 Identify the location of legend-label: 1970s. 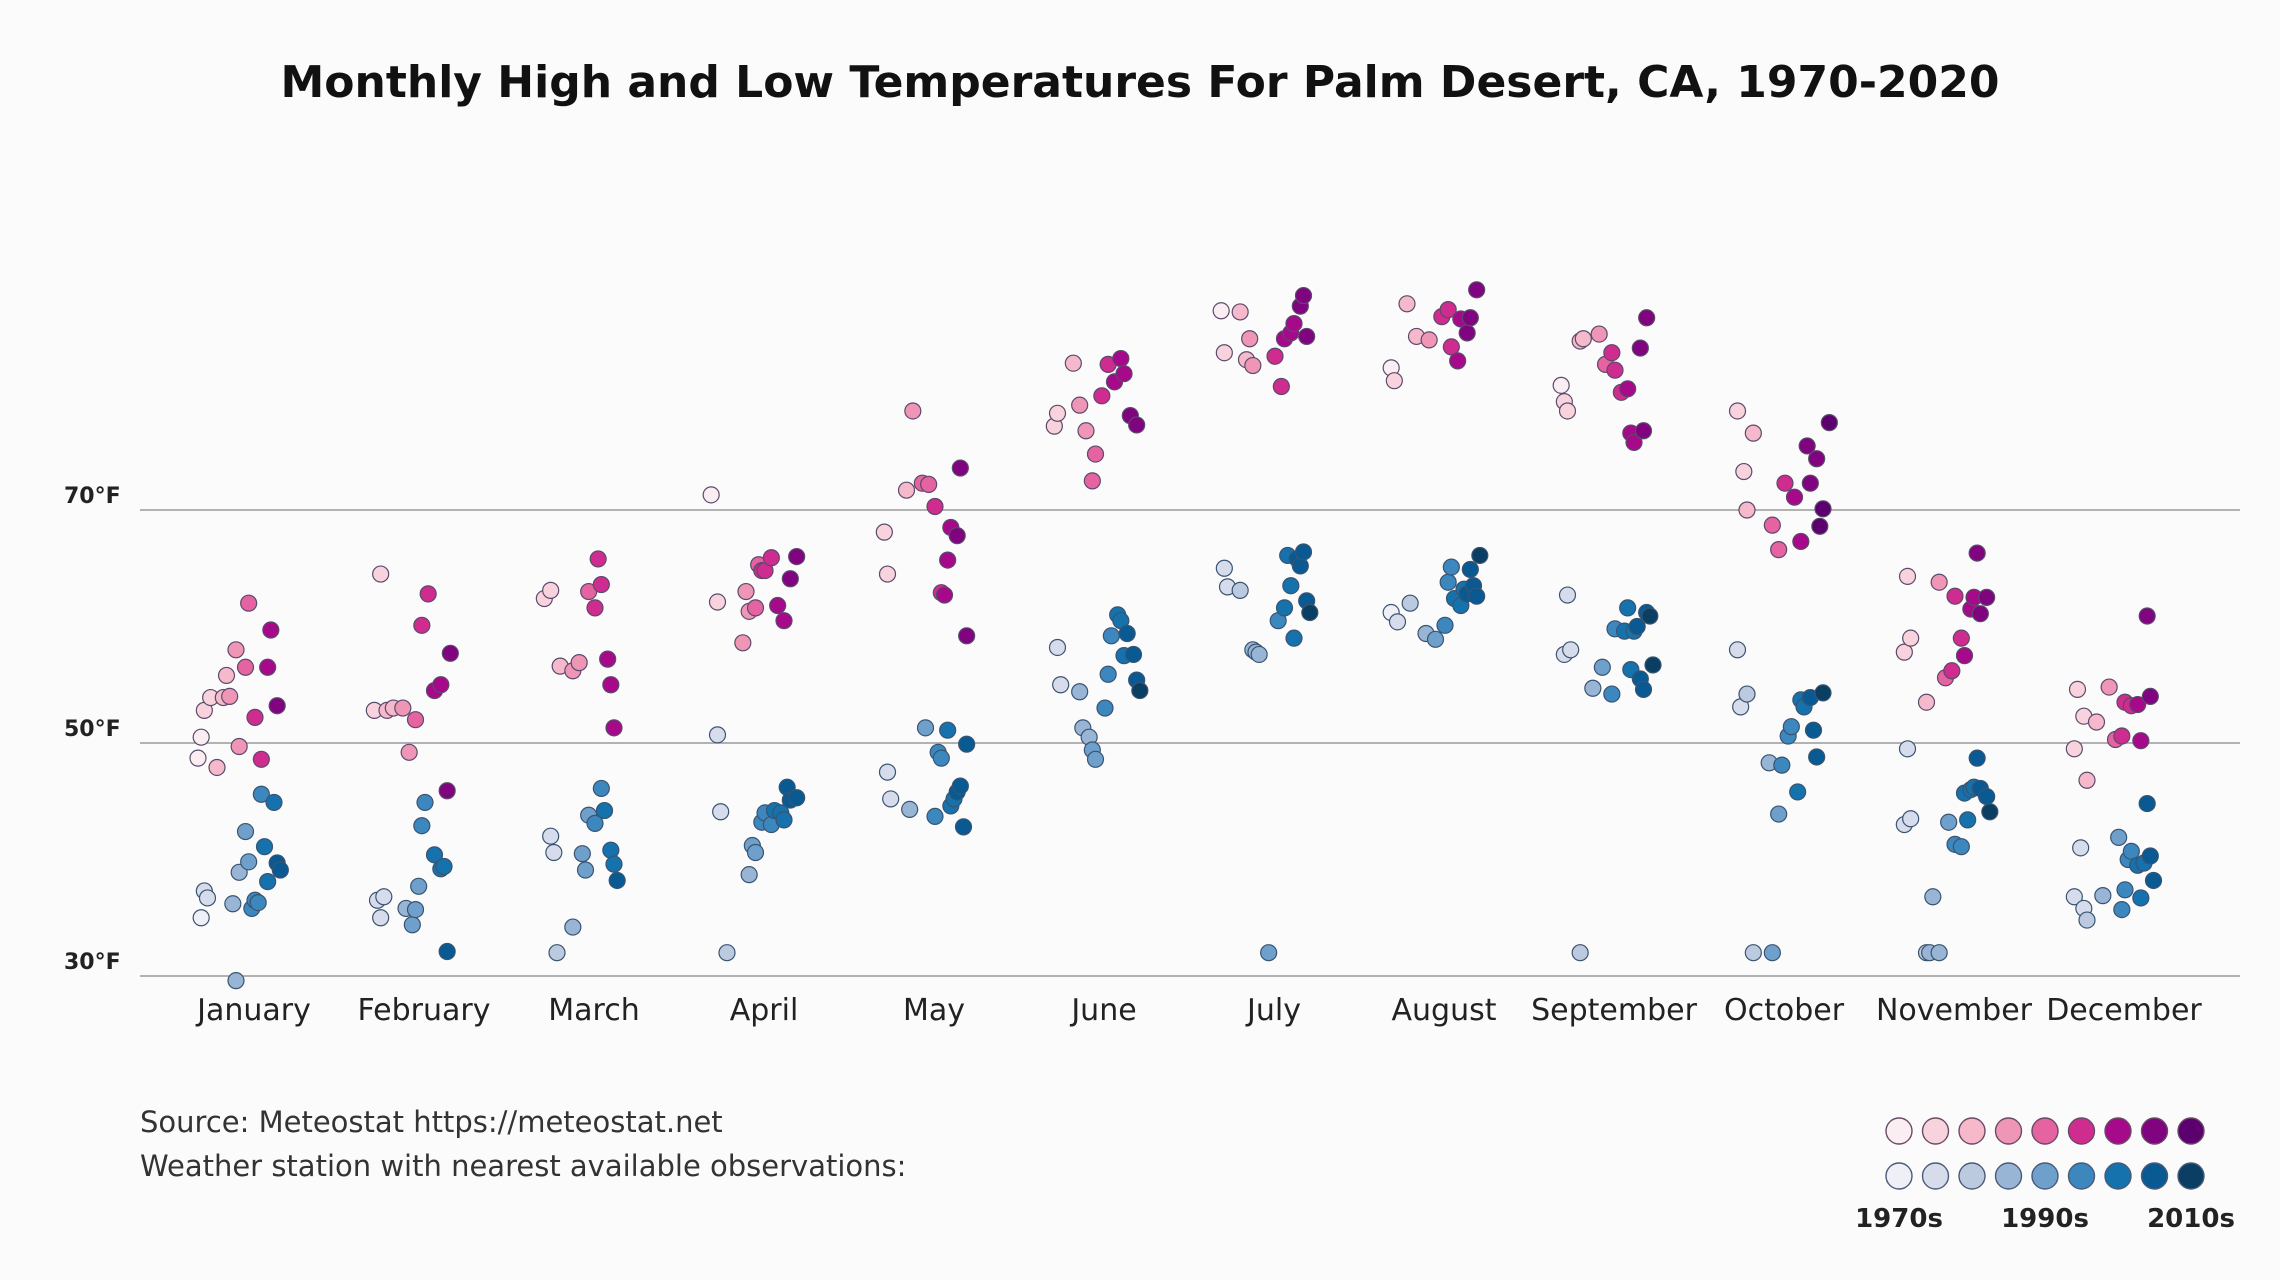
(1899, 1219).